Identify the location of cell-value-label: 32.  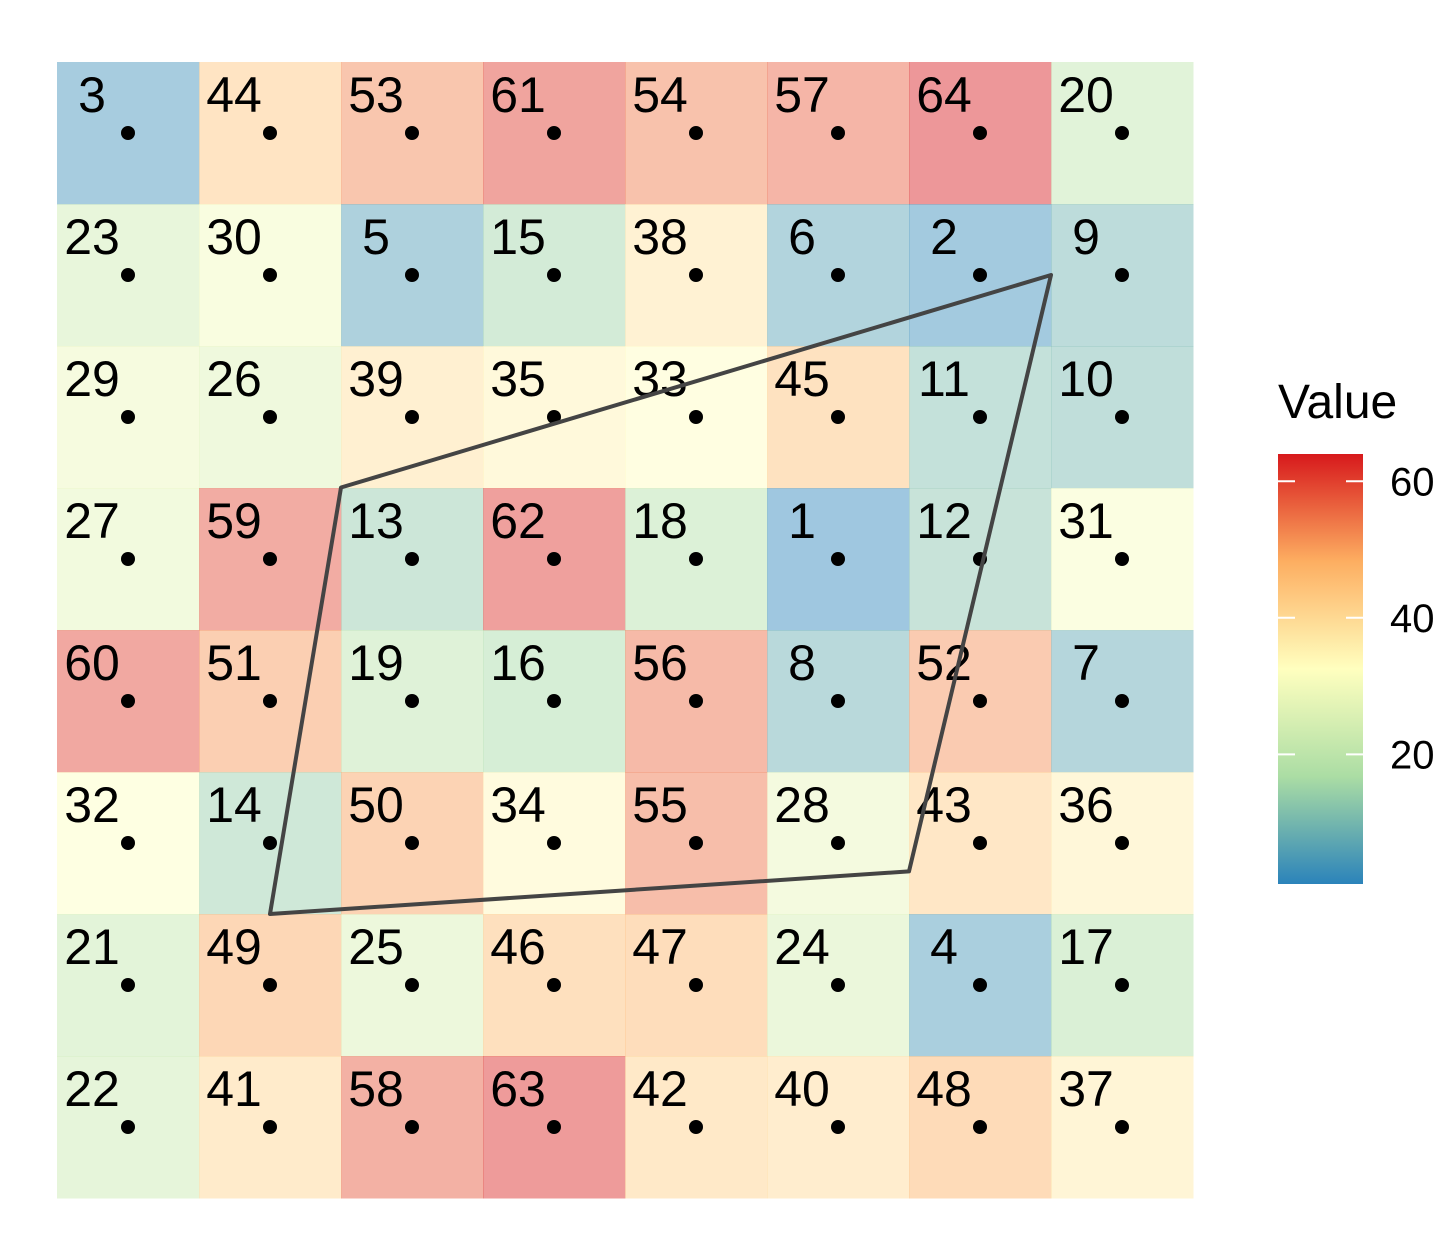
(92, 805).